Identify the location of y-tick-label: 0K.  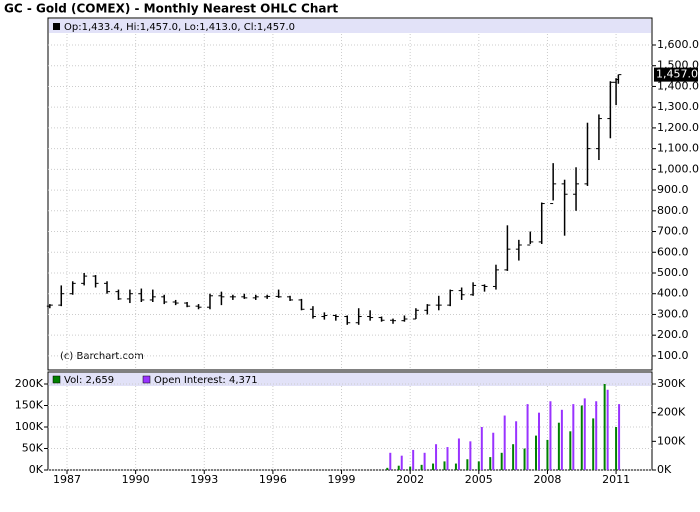
(36, 469).